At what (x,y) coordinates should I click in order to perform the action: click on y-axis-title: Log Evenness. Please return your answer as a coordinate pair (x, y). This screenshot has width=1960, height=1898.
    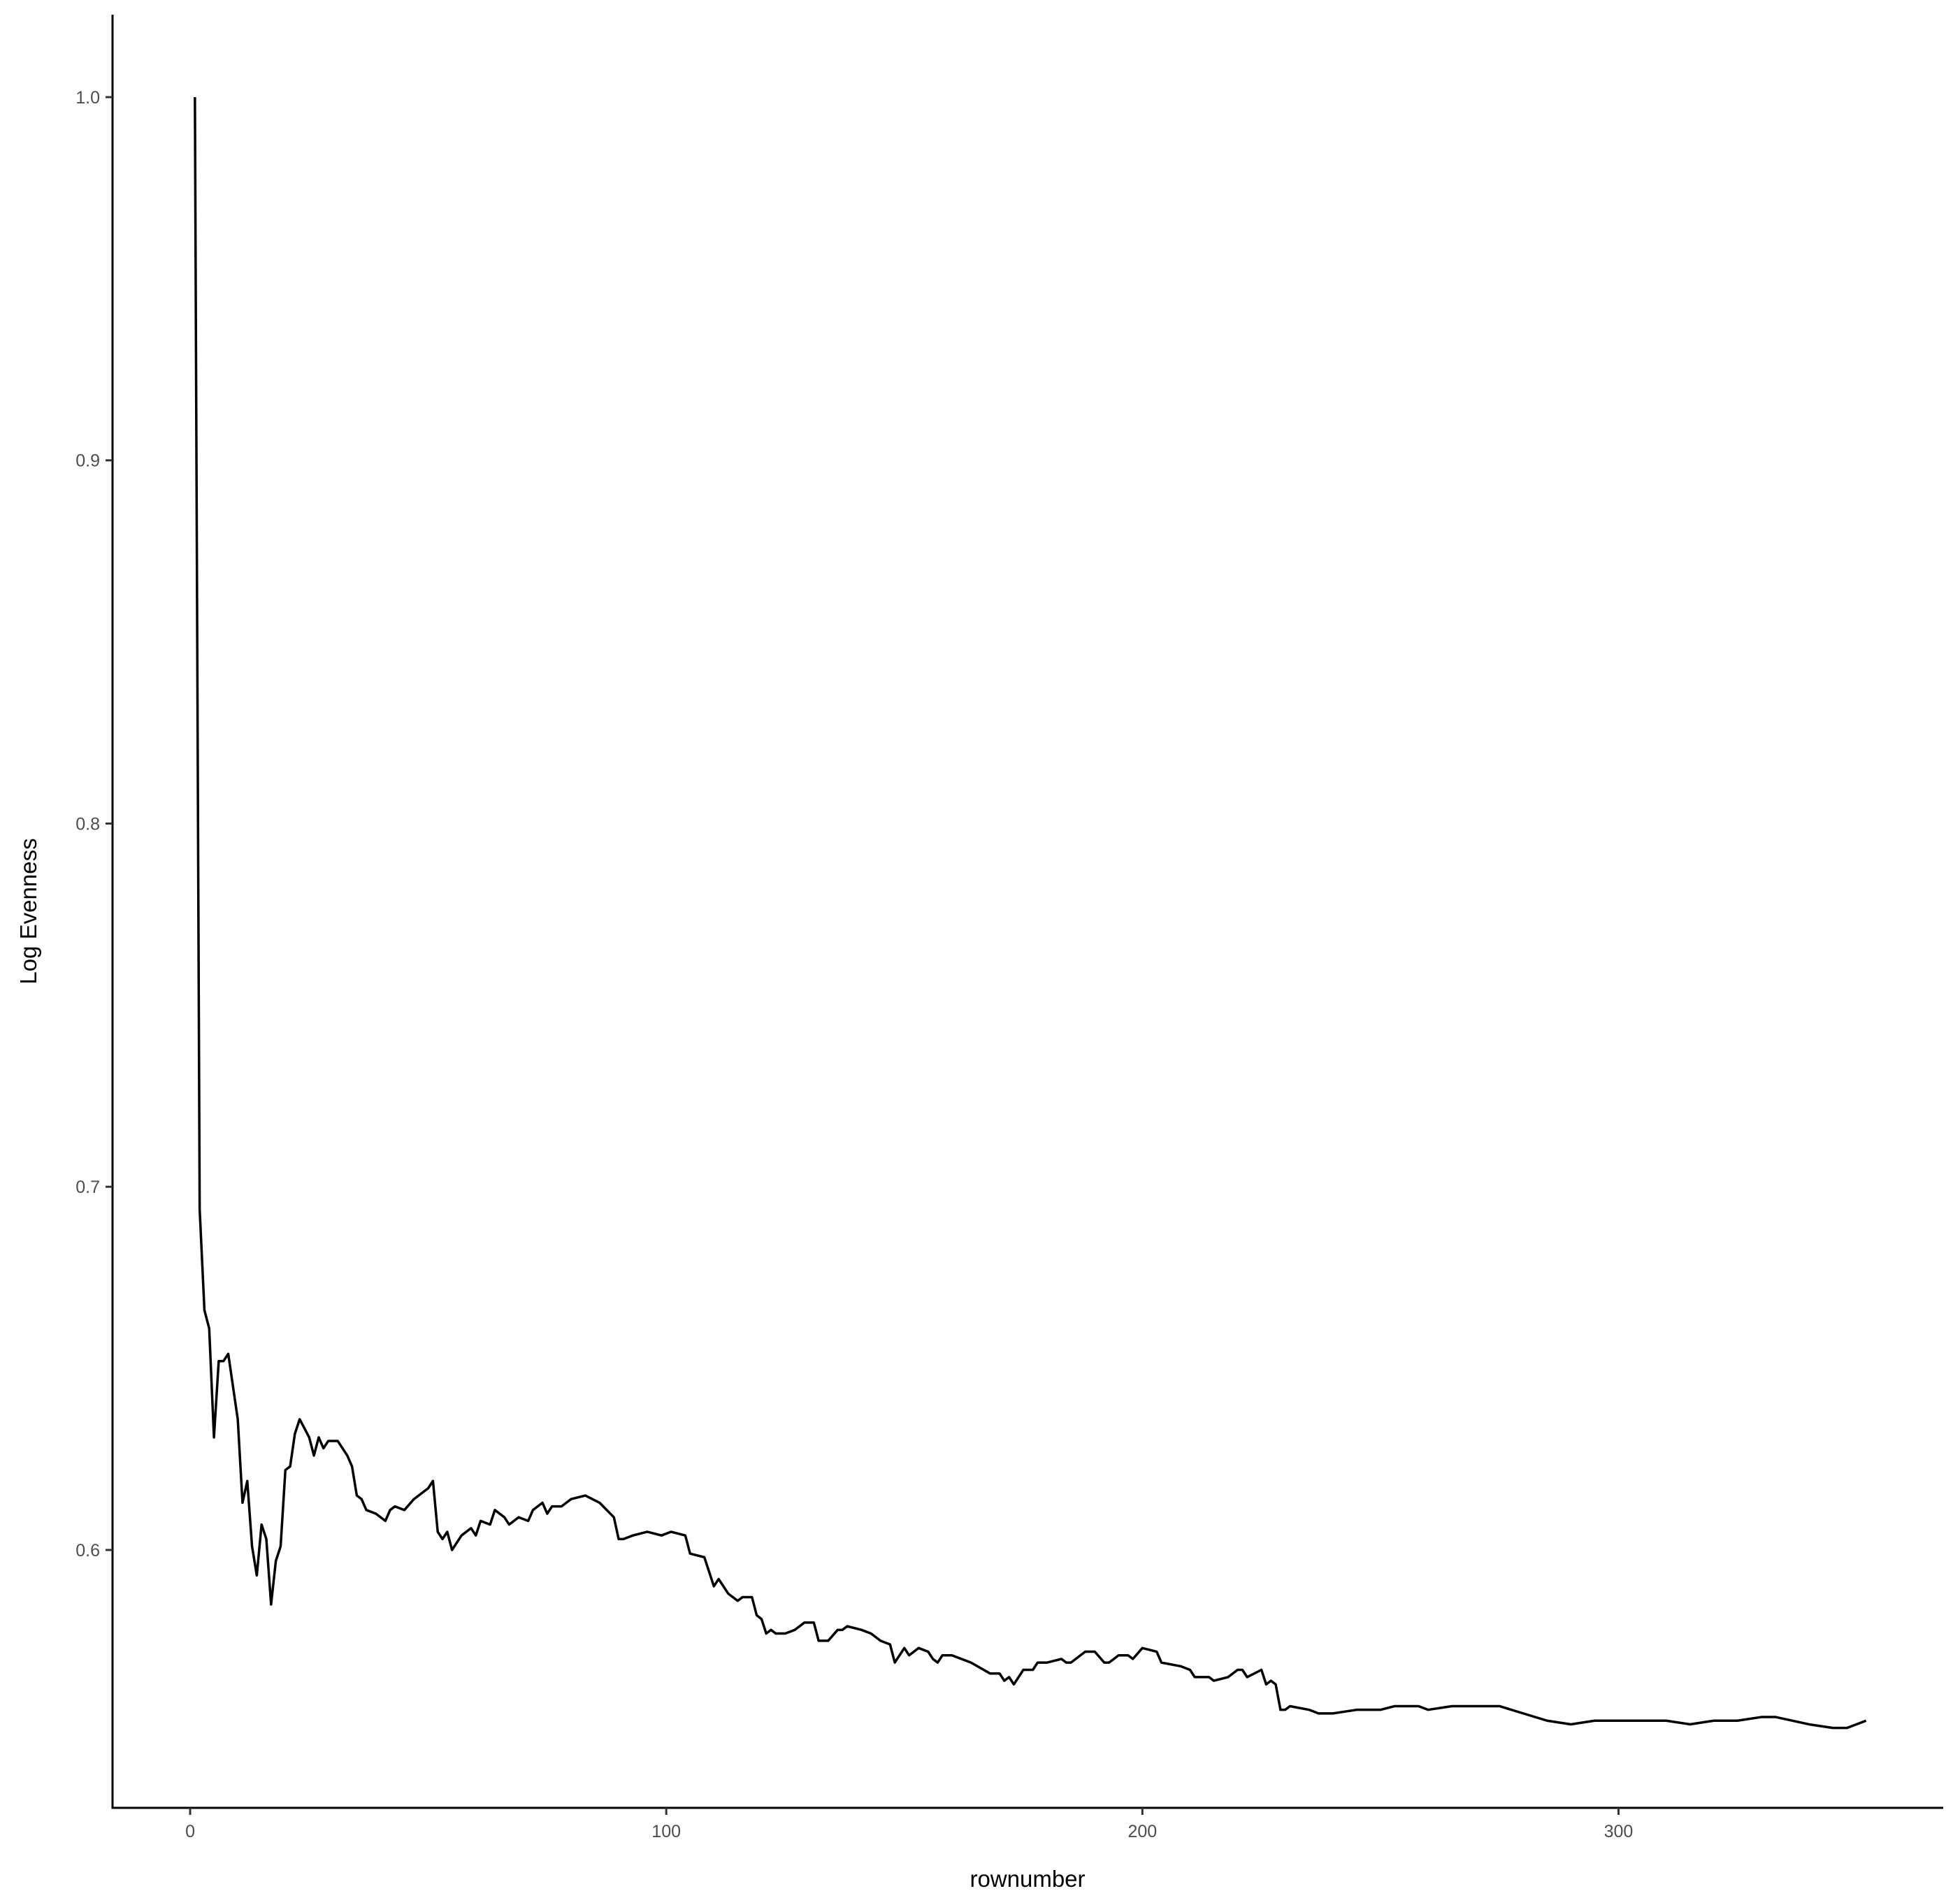
    Looking at the image, I should click on (28, 911).